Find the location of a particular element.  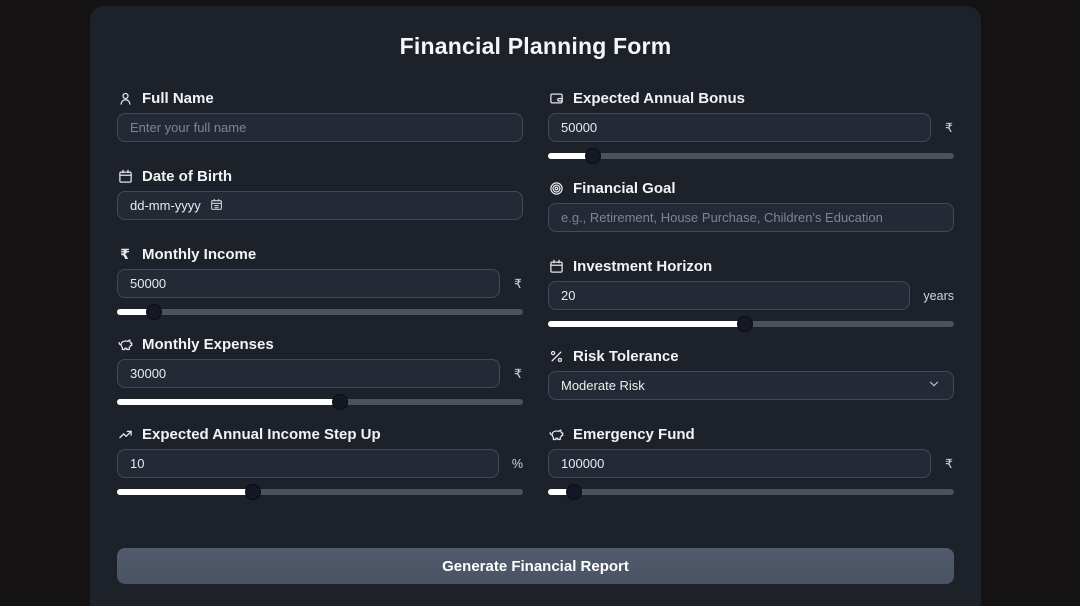

risk-tolerance-select: Moderate Risk is located at coordinates (751, 385).